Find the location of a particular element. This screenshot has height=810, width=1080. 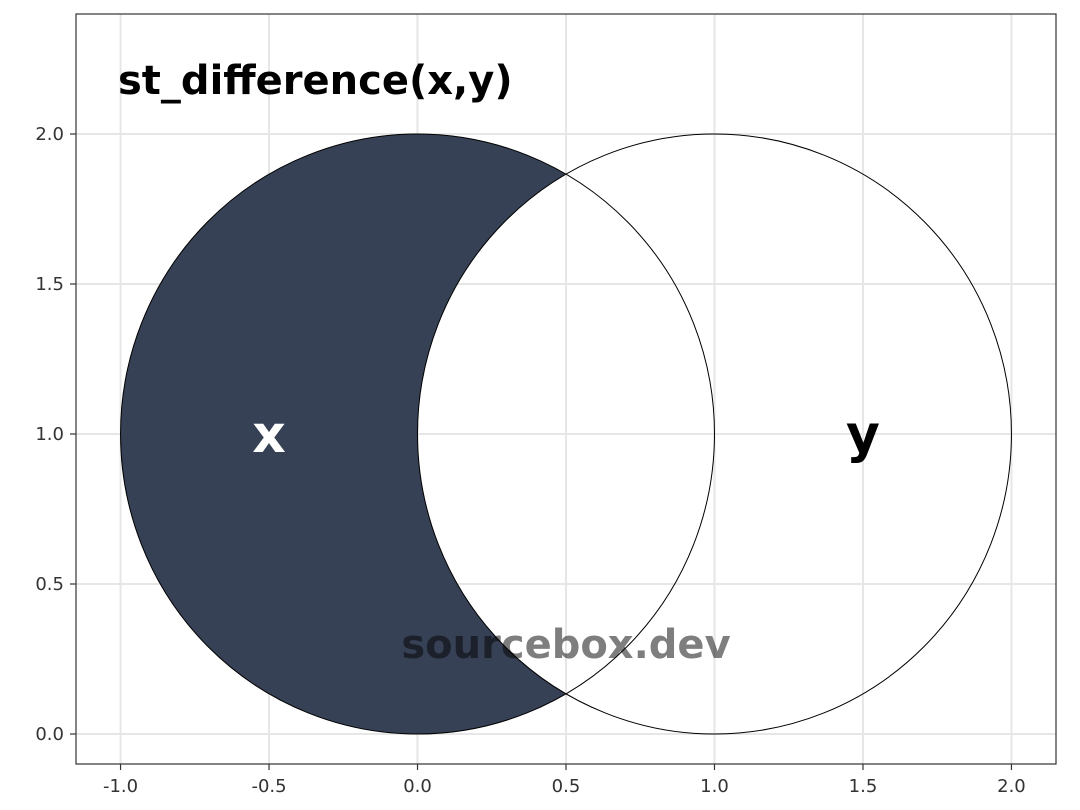

watermark-text: sourcebox.dev is located at coordinates (565, 645).